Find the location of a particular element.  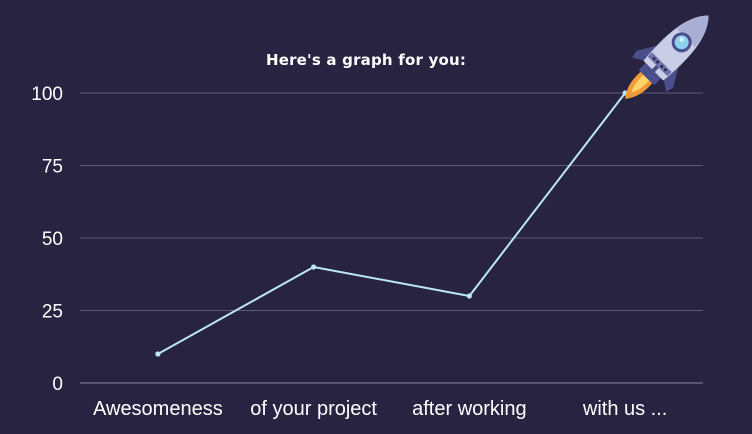

y-tick-label: 100 is located at coordinates (47, 94).